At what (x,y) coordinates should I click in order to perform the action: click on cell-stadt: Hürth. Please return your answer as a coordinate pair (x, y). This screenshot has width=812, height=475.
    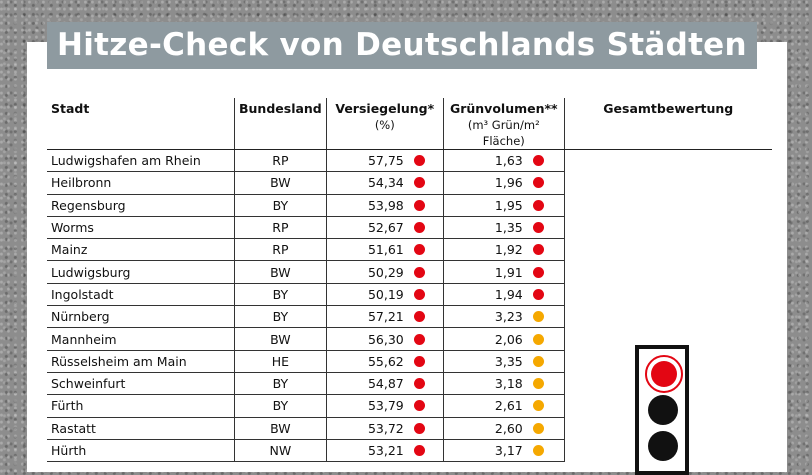
    Looking at the image, I should click on (141, 451).